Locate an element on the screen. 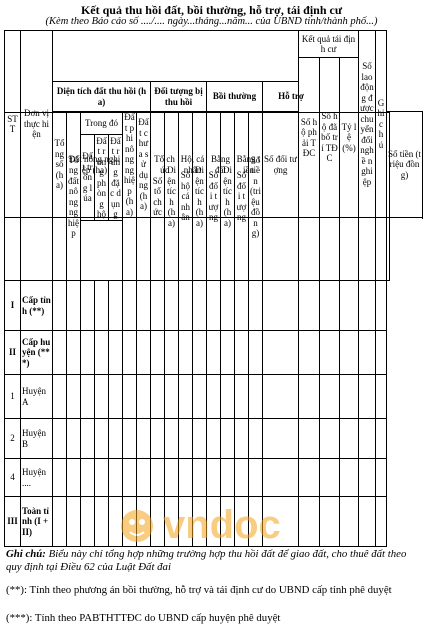  header-so-ho-ca-nhan: Số hộ cá nhân is located at coordinates (185, 196).